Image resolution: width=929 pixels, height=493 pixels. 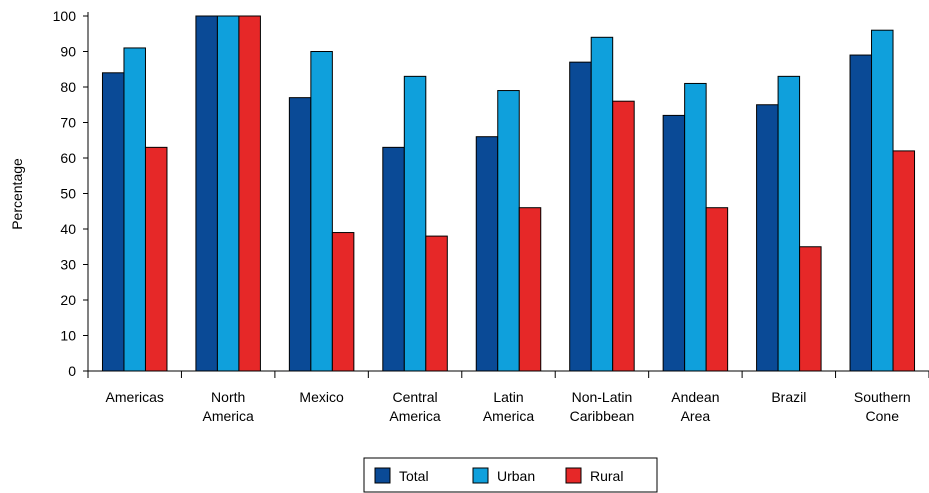 I want to click on legend-label-rural: Rural, so click(x=606, y=476).